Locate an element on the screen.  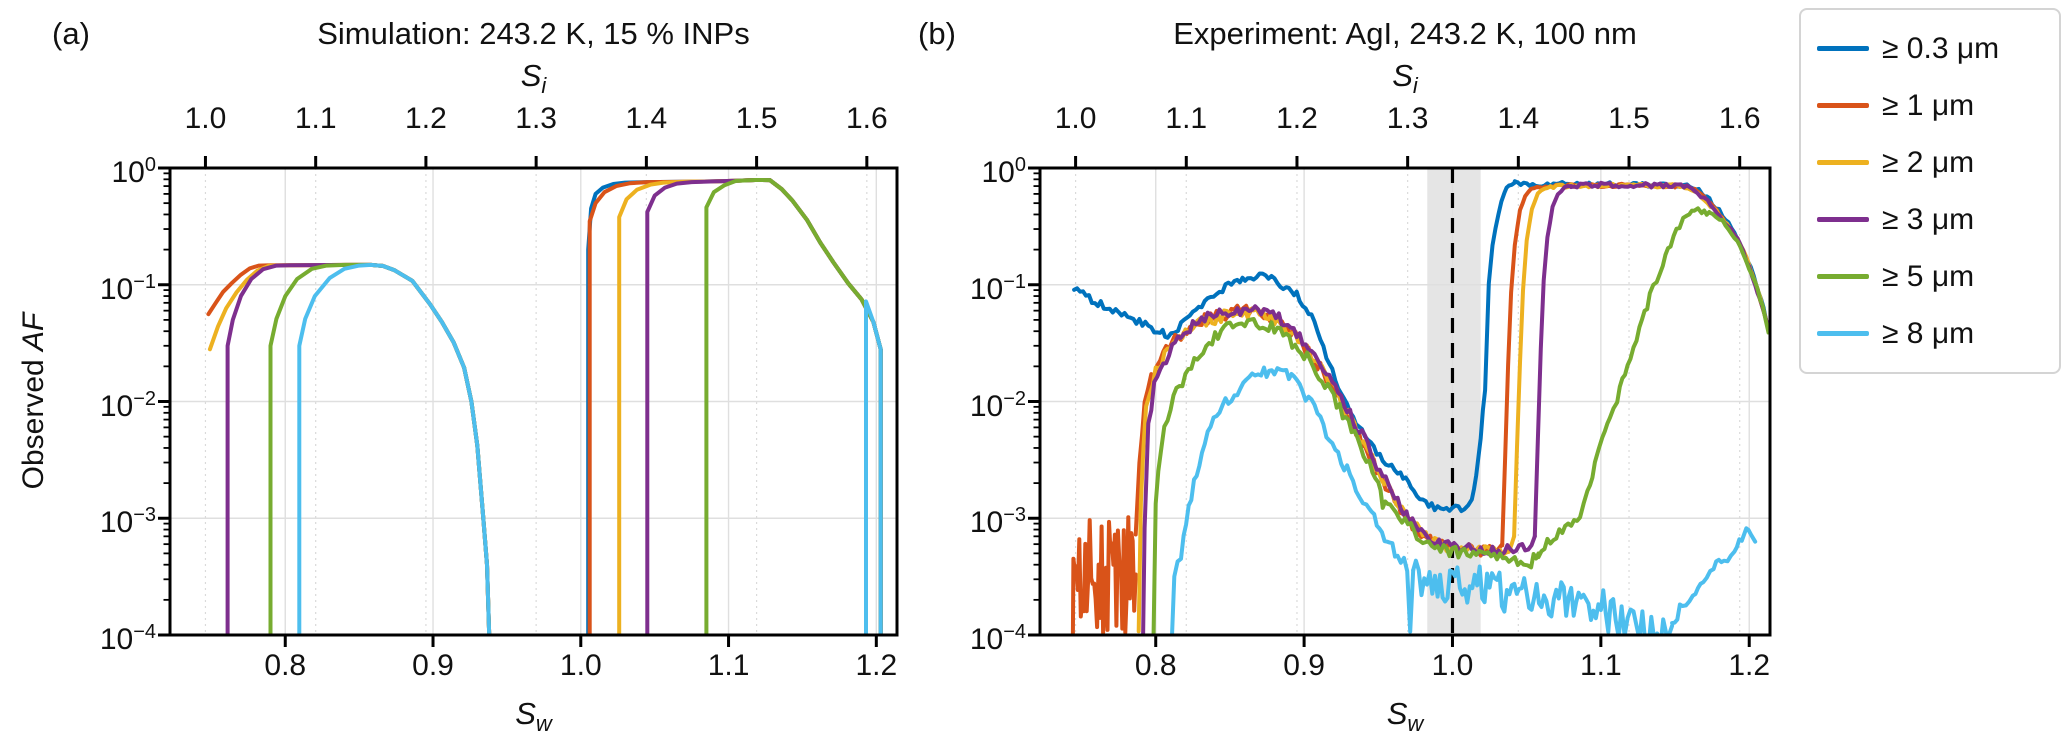
legend-entry: ≥ 1 μm is located at coordinates (1938, 106).